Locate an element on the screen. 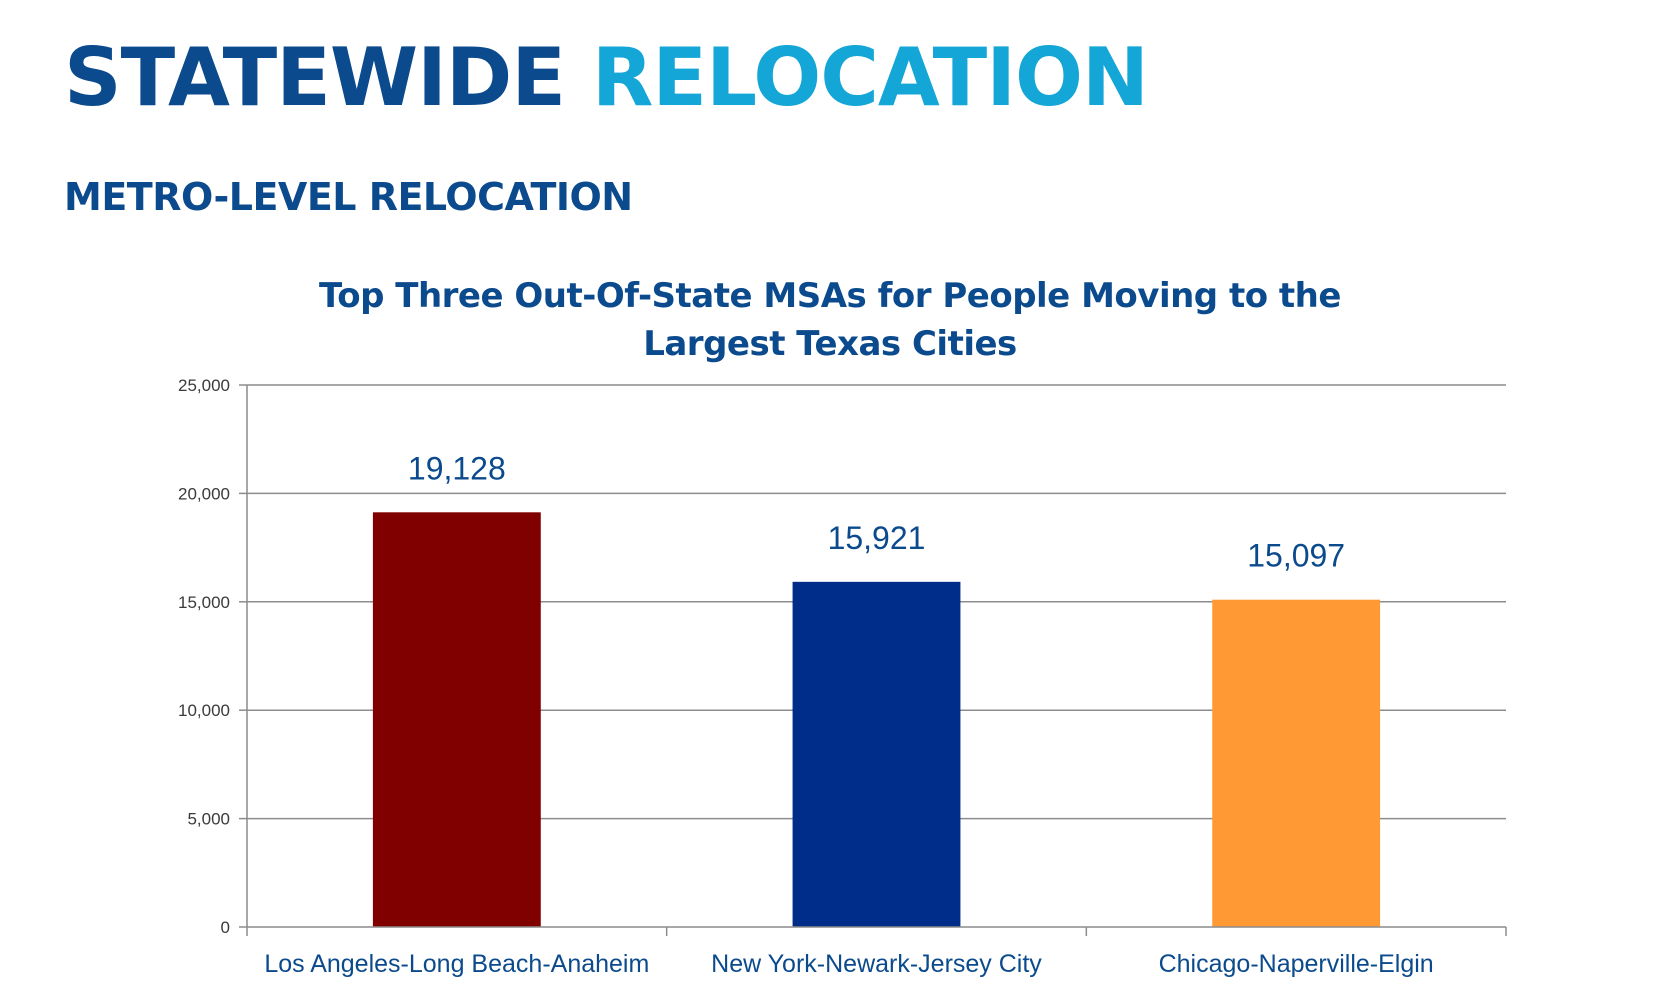  x-category-label: Chicago-Naperville-Elgin is located at coordinates (1296, 964).